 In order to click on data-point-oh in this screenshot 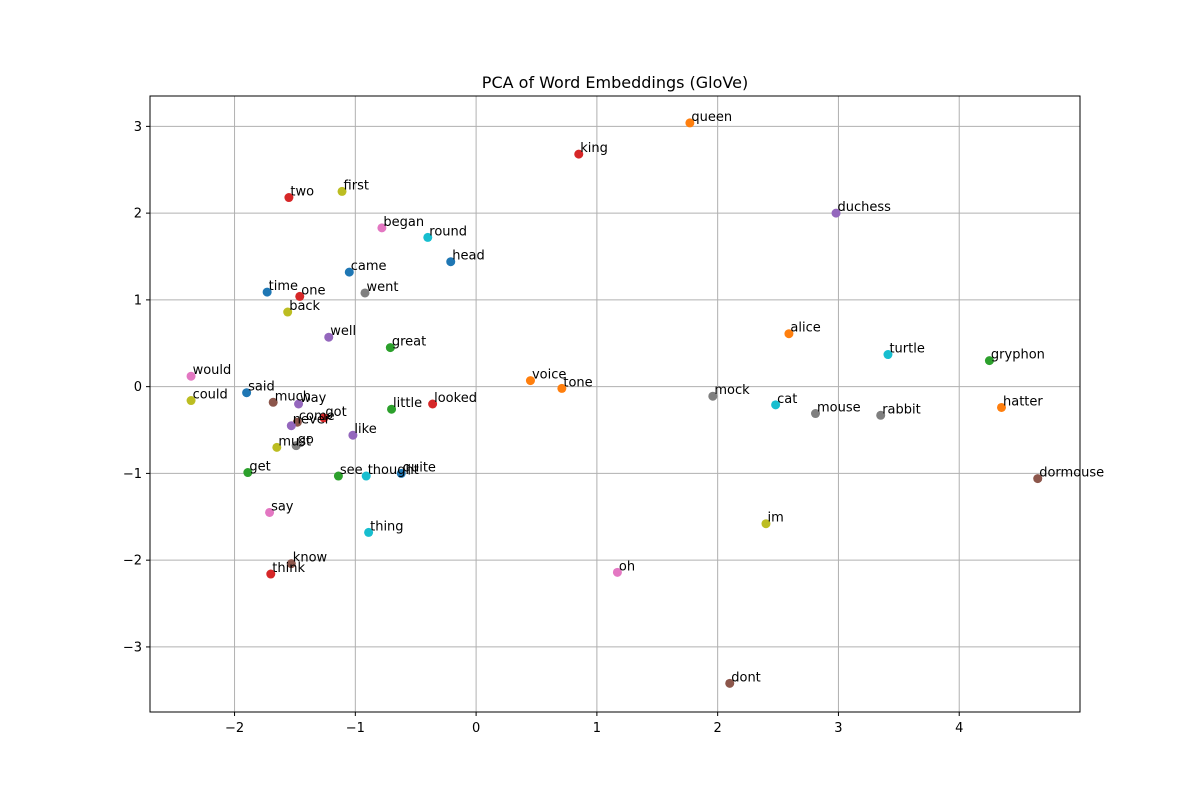, I will do `click(617, 572)`.